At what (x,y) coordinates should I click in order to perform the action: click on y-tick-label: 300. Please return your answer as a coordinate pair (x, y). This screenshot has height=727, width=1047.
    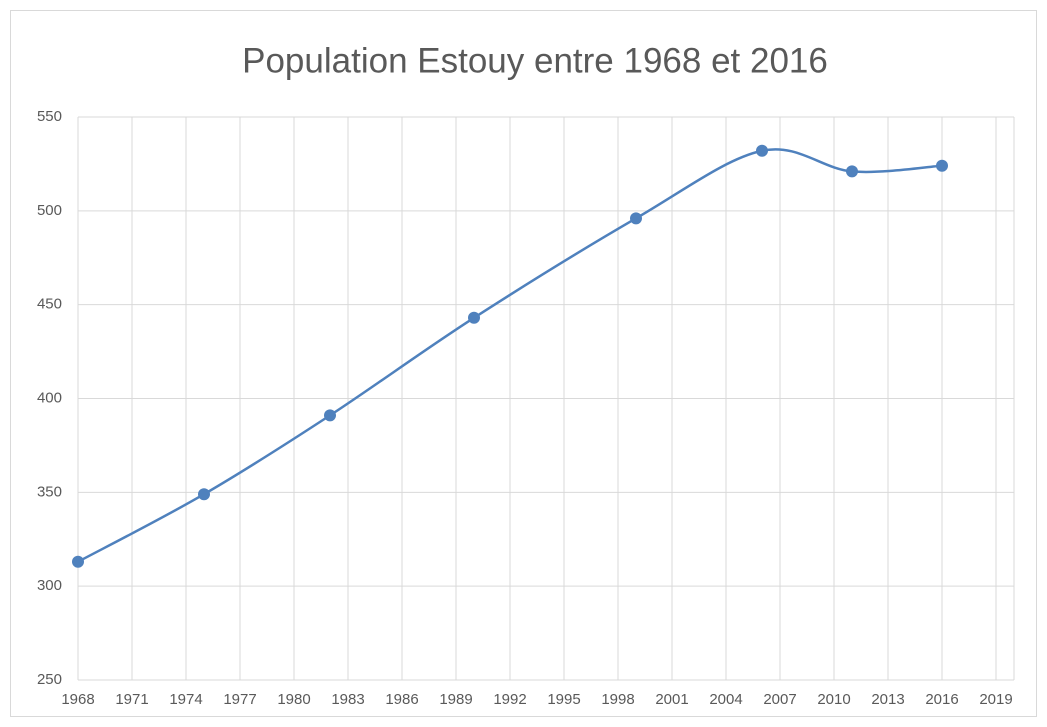
    Looking at the image, I should click on (49, 585).